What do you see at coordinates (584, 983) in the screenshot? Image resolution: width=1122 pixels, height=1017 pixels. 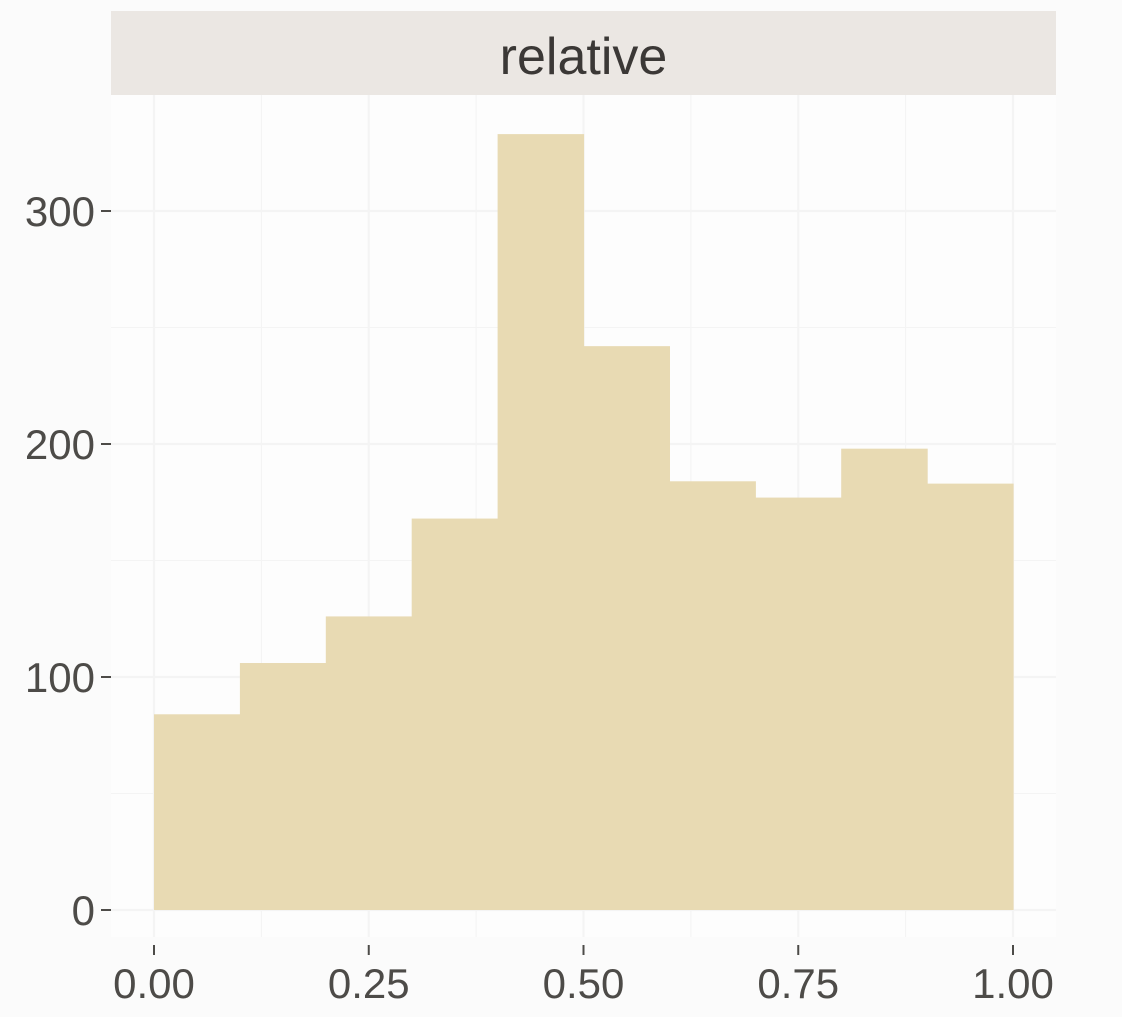 I see `x-tick-label: 0.50` at bounding box center [584, 983].